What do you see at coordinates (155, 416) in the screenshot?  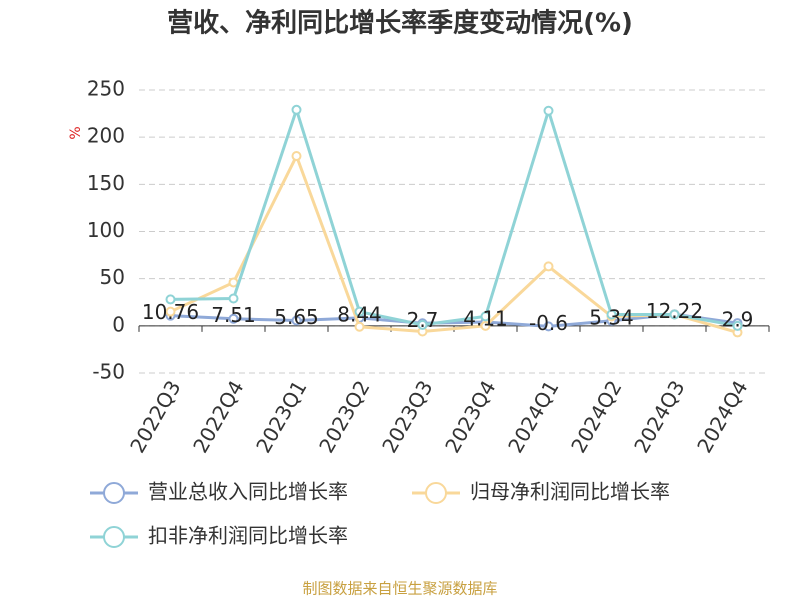 I see `x-tick-label: 2022Q3` at bounding box center [155, 416].